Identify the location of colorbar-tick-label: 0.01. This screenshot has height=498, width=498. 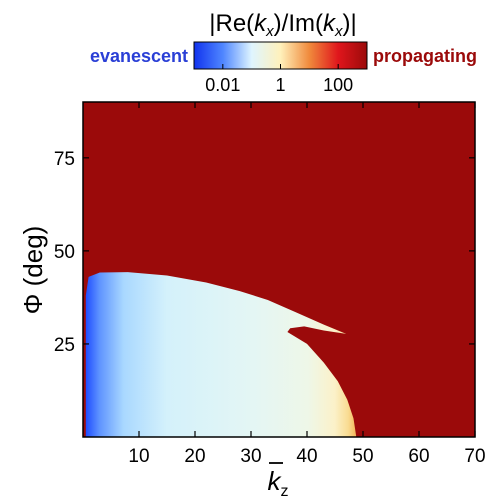
(222, 85).